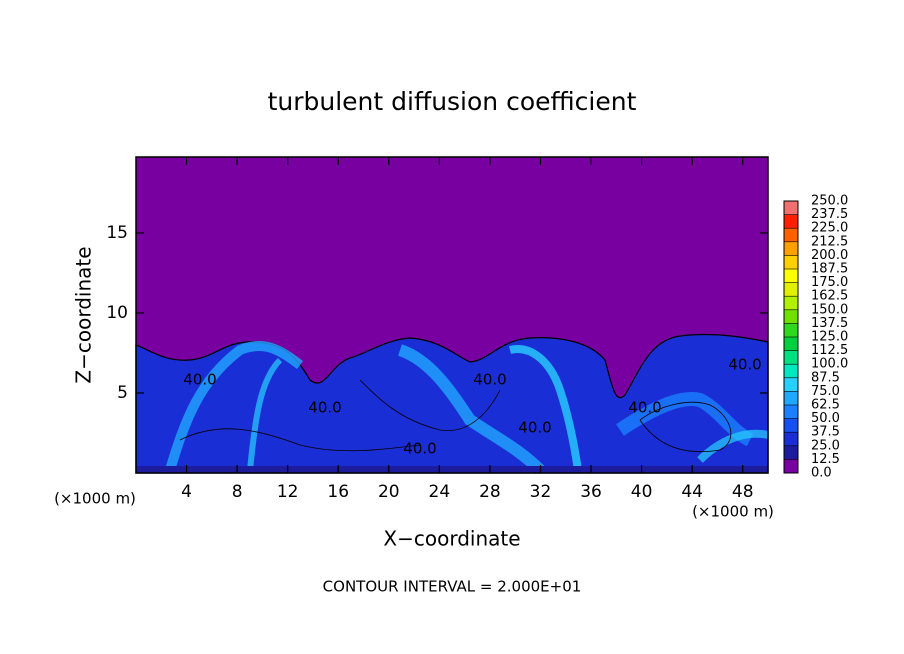  Describe the element at coordinates (829, 309) in the screenshot. I see `colorbar-label: 150.0` at that location.